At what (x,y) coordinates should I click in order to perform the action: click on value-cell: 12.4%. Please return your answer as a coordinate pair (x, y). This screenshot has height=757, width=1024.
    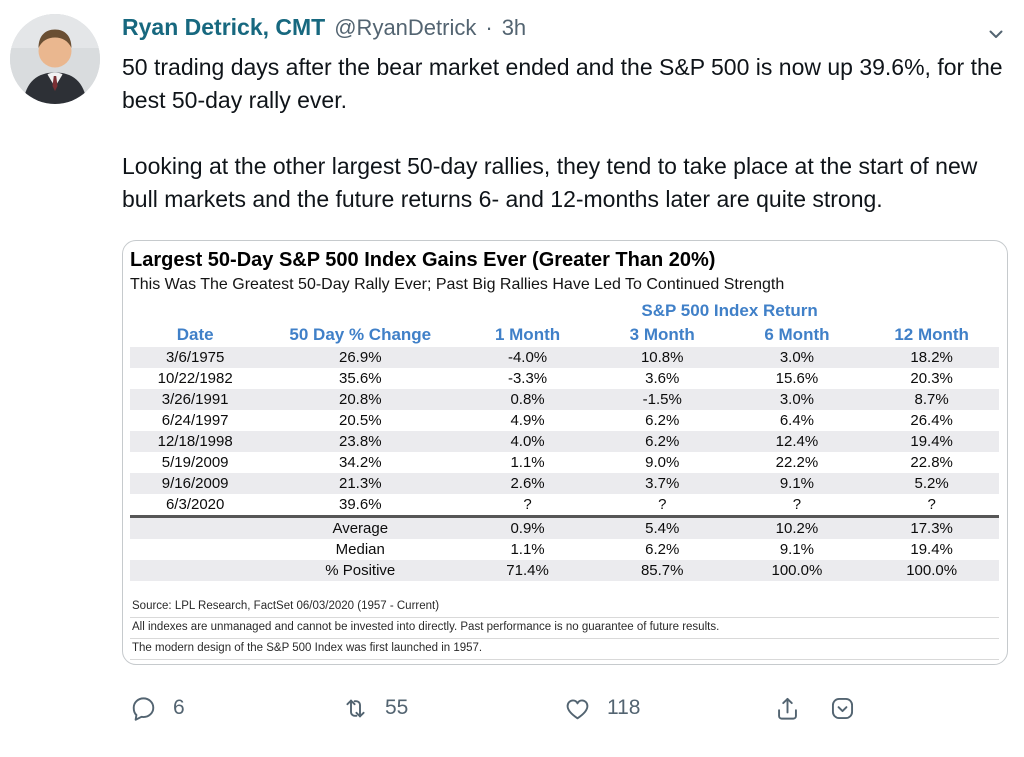
    Looking at the image, I should click on (797, 441).